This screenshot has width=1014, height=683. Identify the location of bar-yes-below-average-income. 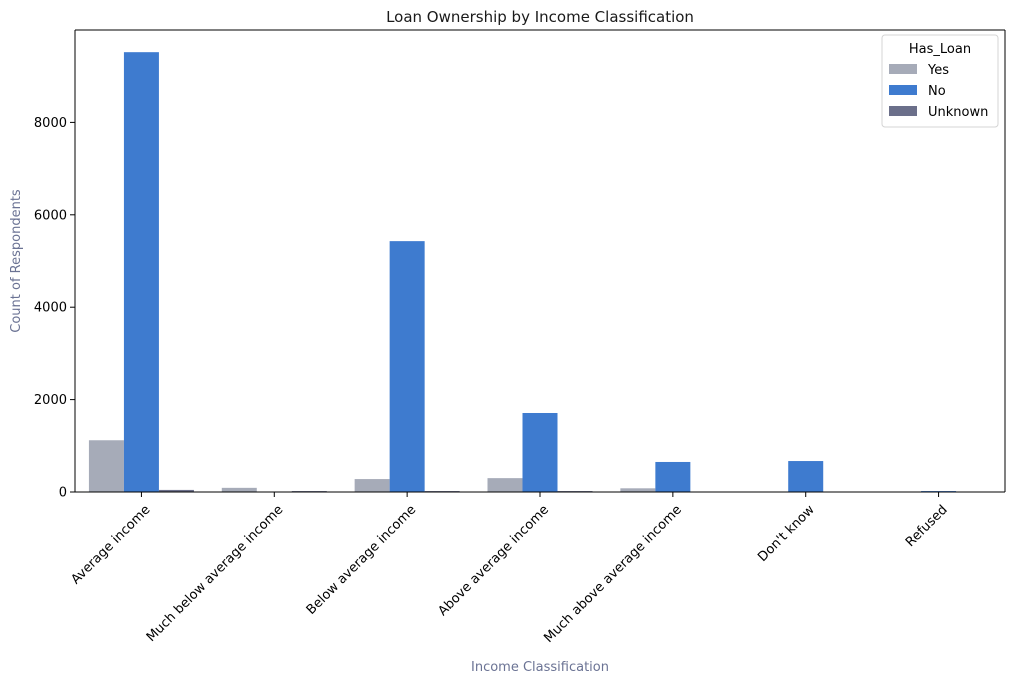
(372, 485).